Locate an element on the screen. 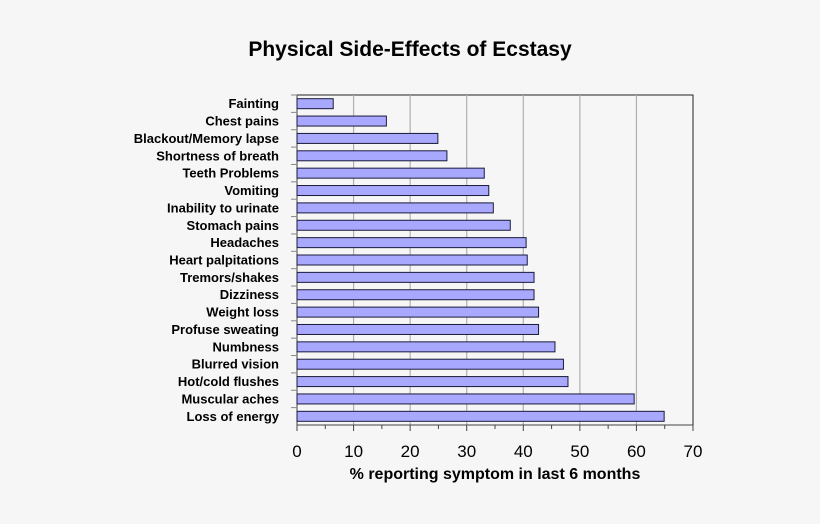  category-label: Fainting is located at coordinates (253, 103).